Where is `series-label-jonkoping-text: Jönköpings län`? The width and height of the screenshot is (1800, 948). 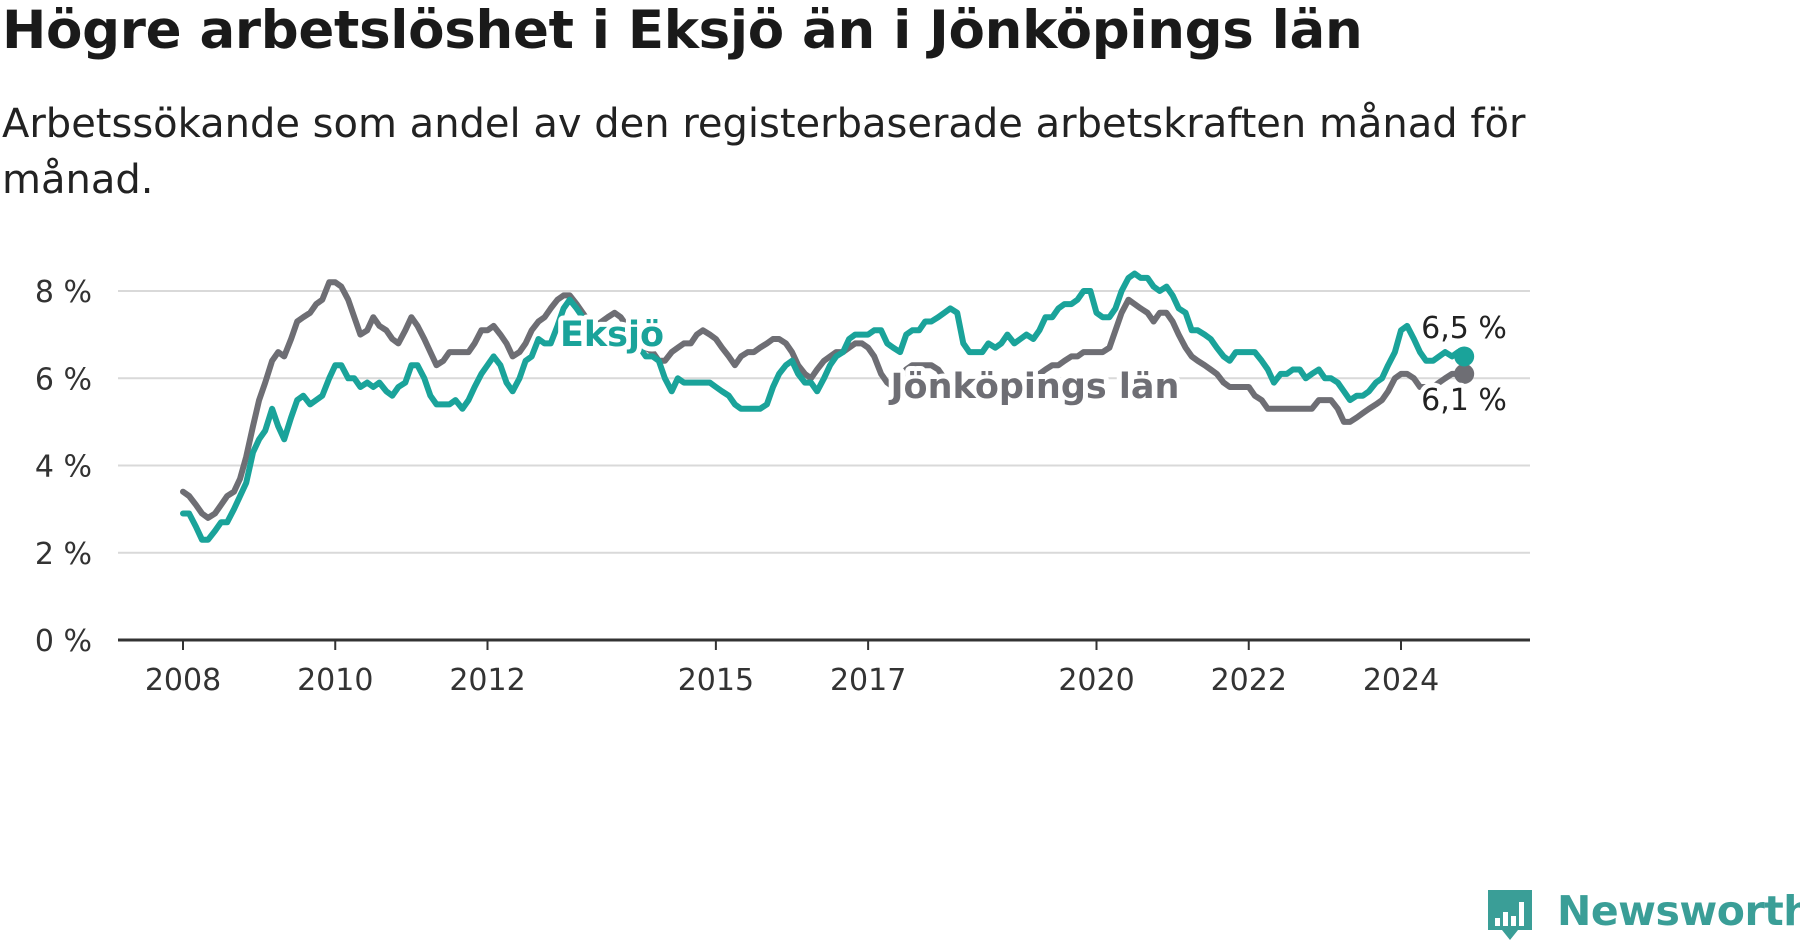 series-label-jonkoping-text: Jönköpings län is located at coordinates (1034, 387).